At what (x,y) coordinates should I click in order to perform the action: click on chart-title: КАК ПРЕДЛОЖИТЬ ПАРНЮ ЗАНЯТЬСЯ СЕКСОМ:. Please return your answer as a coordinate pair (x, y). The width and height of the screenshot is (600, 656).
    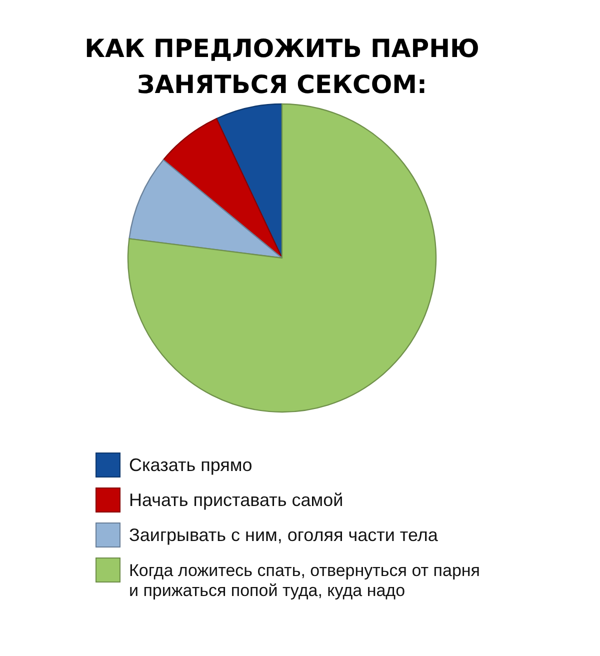
    Looking at the image, I should click on (282, 66).